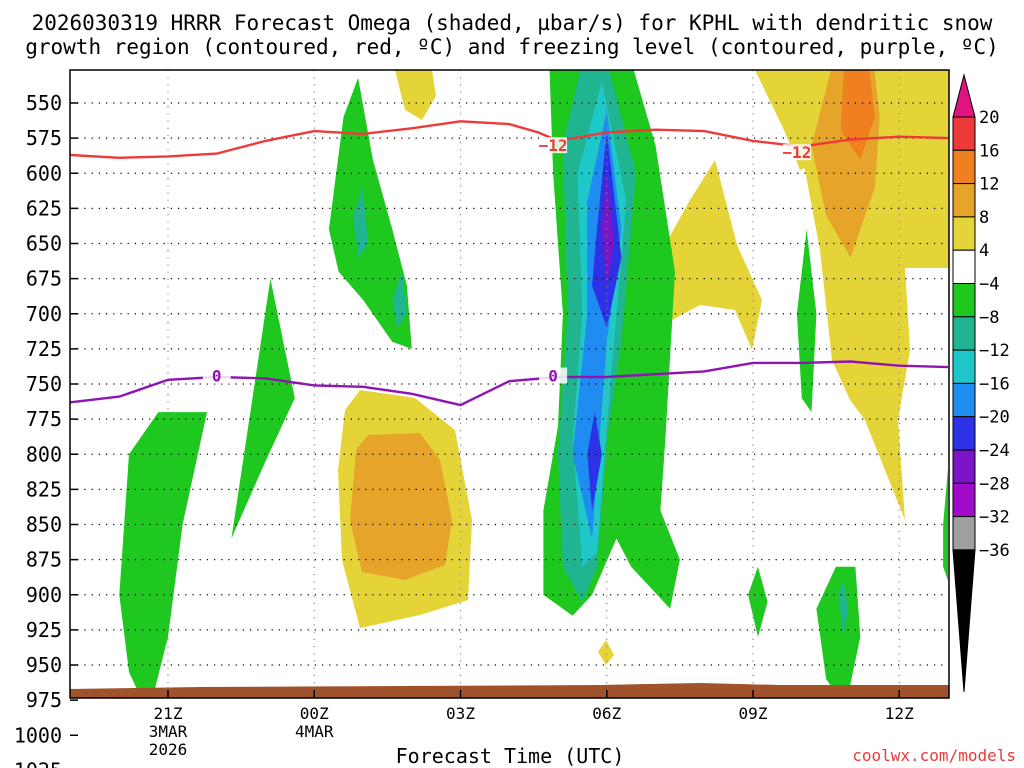  What do you see at coordinates (994, 351) in the screenshot?
I see `colorbar-label-7: −12` at bounding box center [994, 351].